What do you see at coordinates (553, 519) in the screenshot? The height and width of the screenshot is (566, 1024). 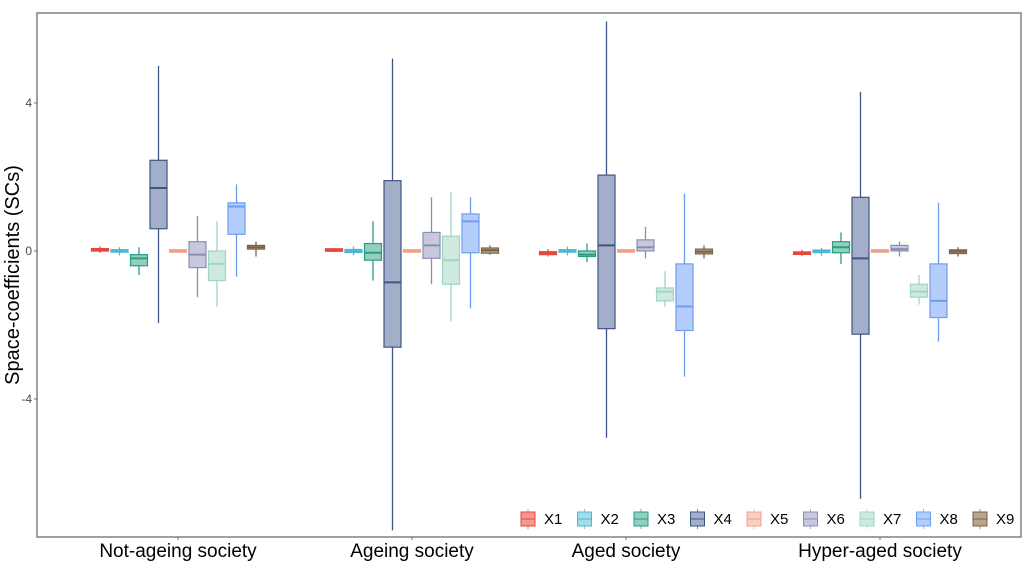 I see `legend-label: X1` at bounding box center [553, 519].